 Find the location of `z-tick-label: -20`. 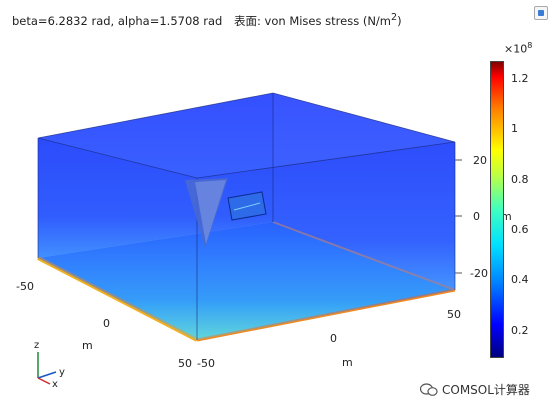

z-tick-label: -20 is located at coordinates (479, 273).